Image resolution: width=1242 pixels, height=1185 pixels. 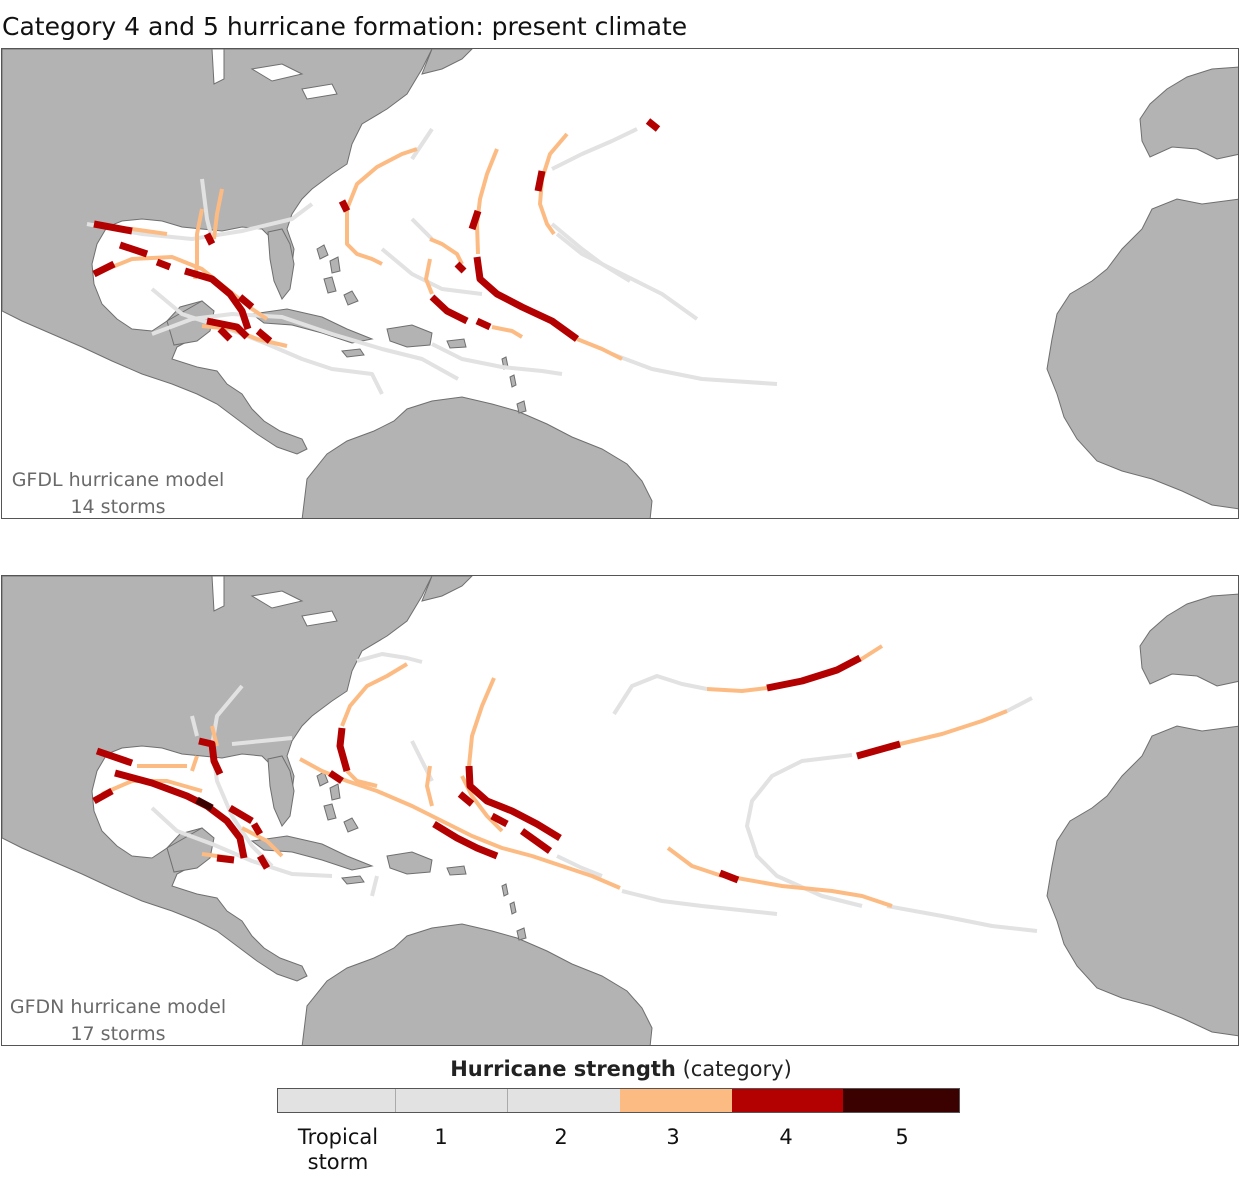 What do you see at coordinates (673, 1137) in the screenshot?
I see `legend-label-3: 3` at bounding box center [673, 1137].